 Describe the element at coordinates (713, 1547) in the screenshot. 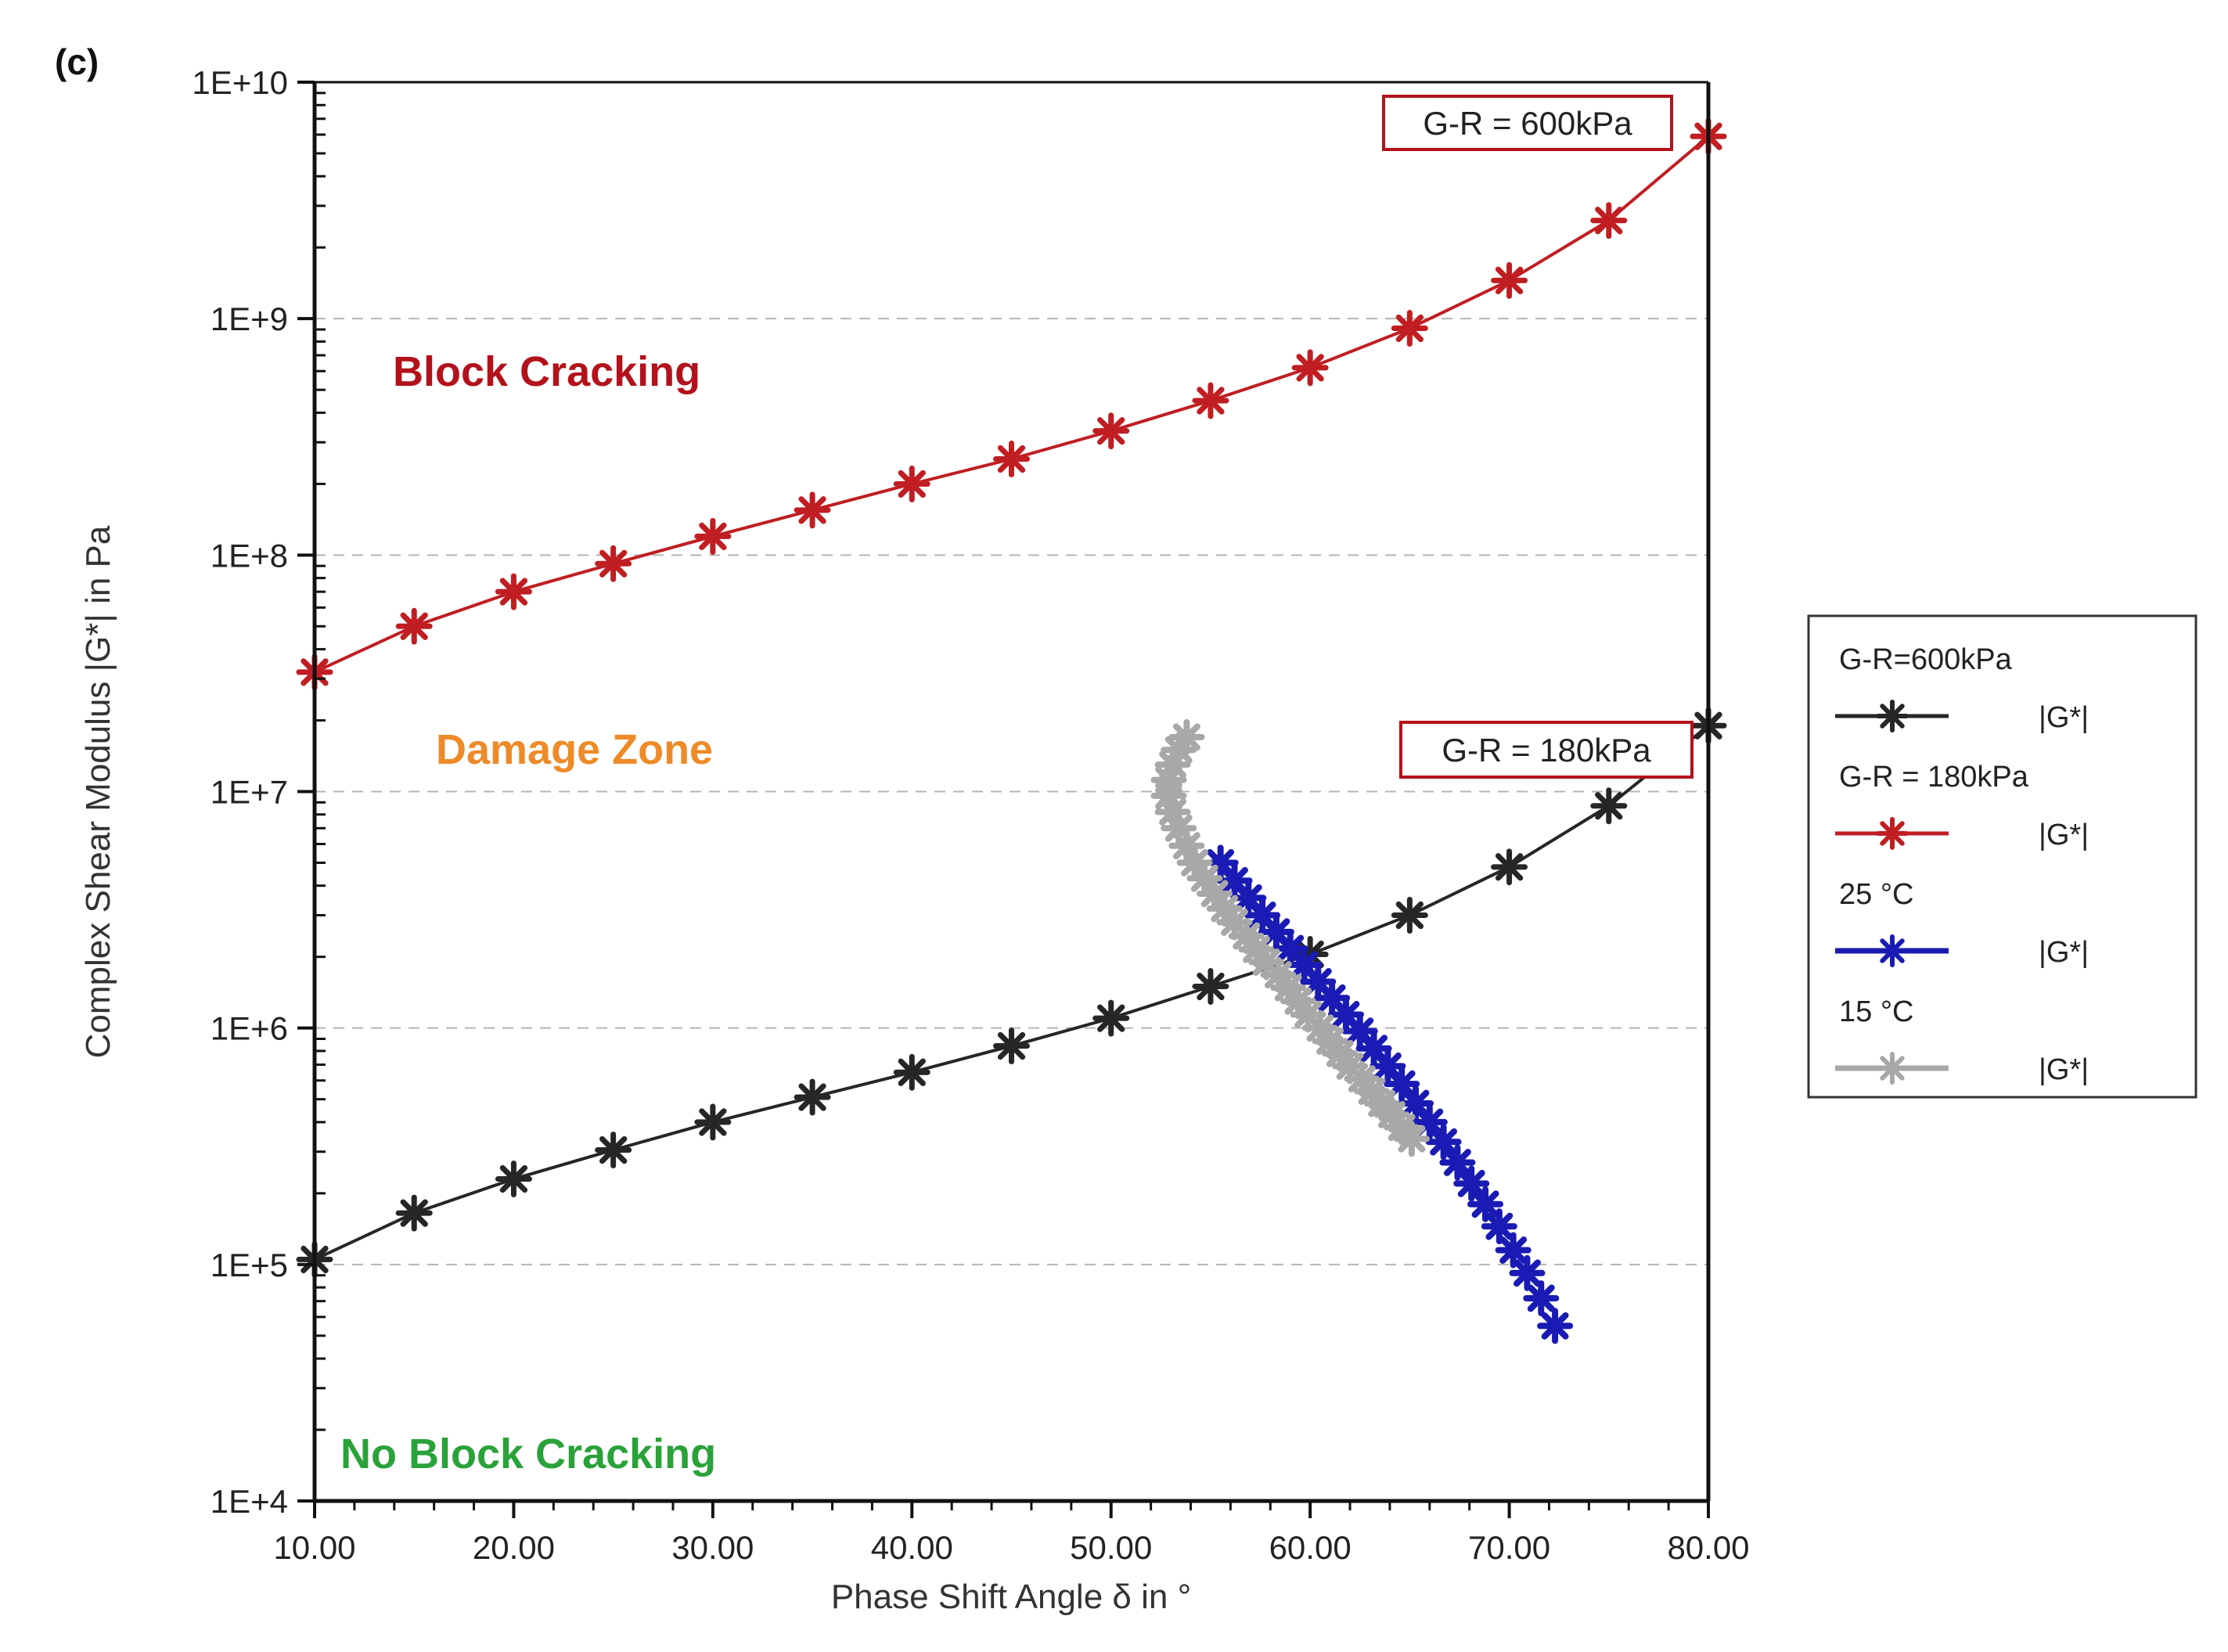

I see `x-tick-label: 30.00` at that location.